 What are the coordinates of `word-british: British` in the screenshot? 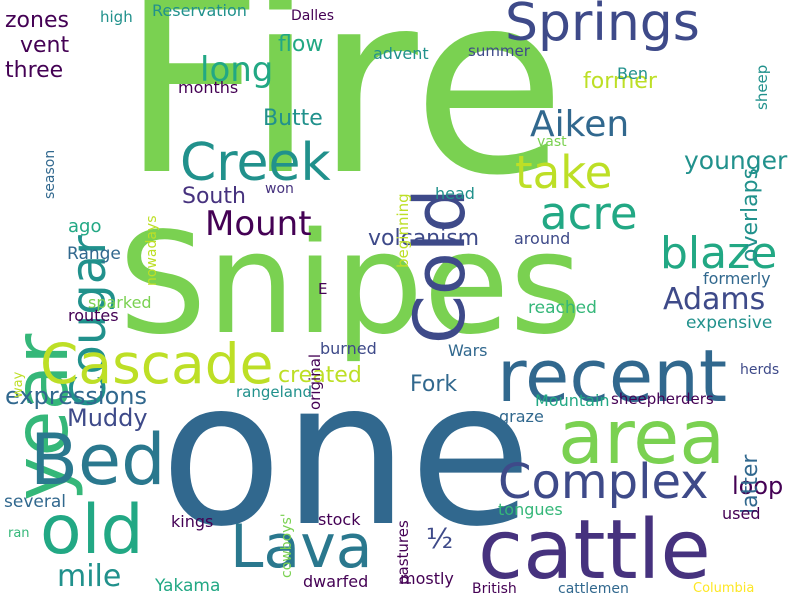 It's located at (494, 589).